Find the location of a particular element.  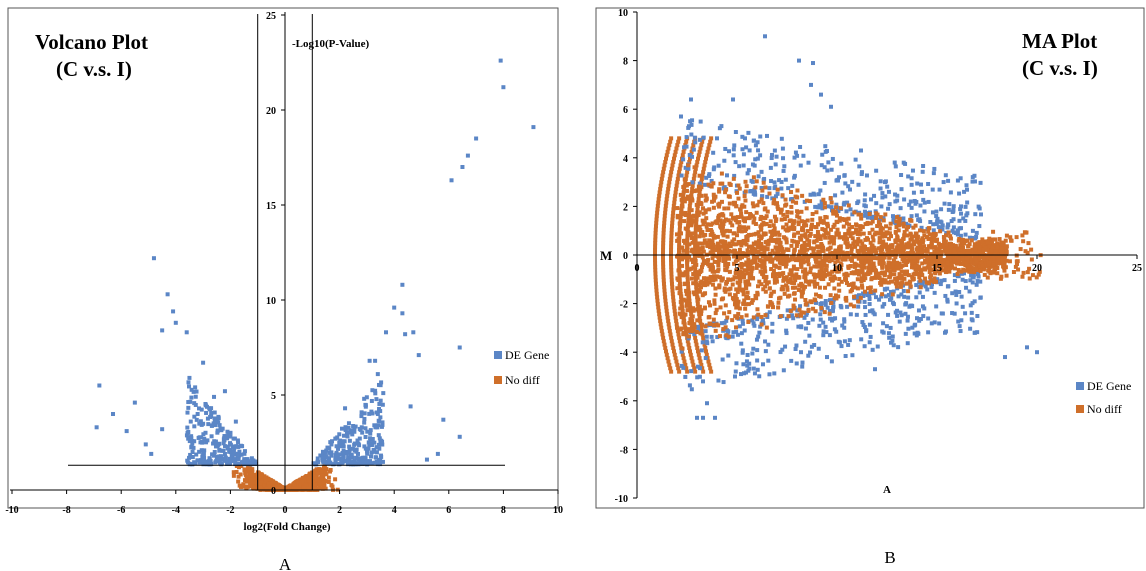

panel-label-a: A is located at coordinates (285, 563).